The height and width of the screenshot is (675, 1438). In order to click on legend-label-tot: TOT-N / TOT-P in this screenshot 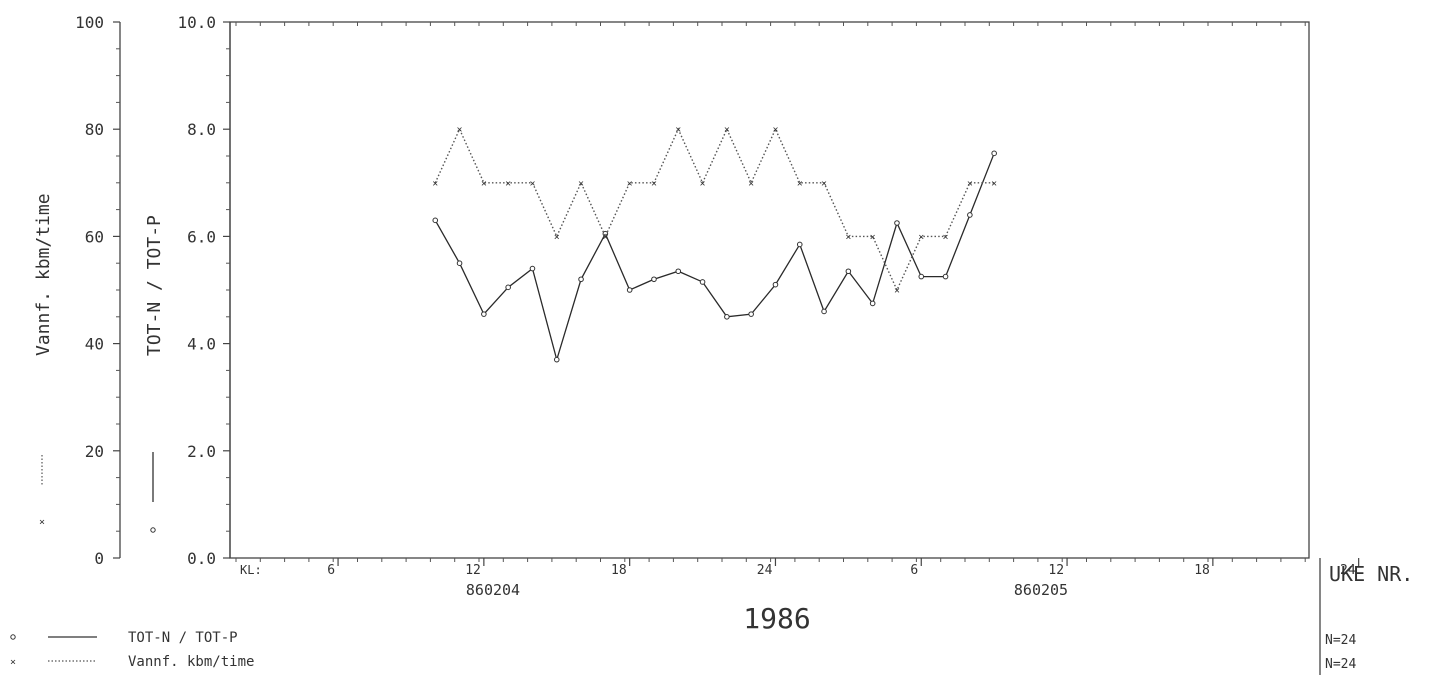, I will do `click(183, 638)`.